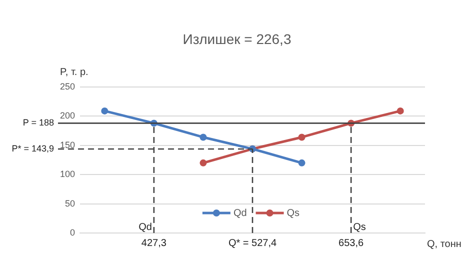  I want to click on y-tick-label: 250, so click(67, 86).